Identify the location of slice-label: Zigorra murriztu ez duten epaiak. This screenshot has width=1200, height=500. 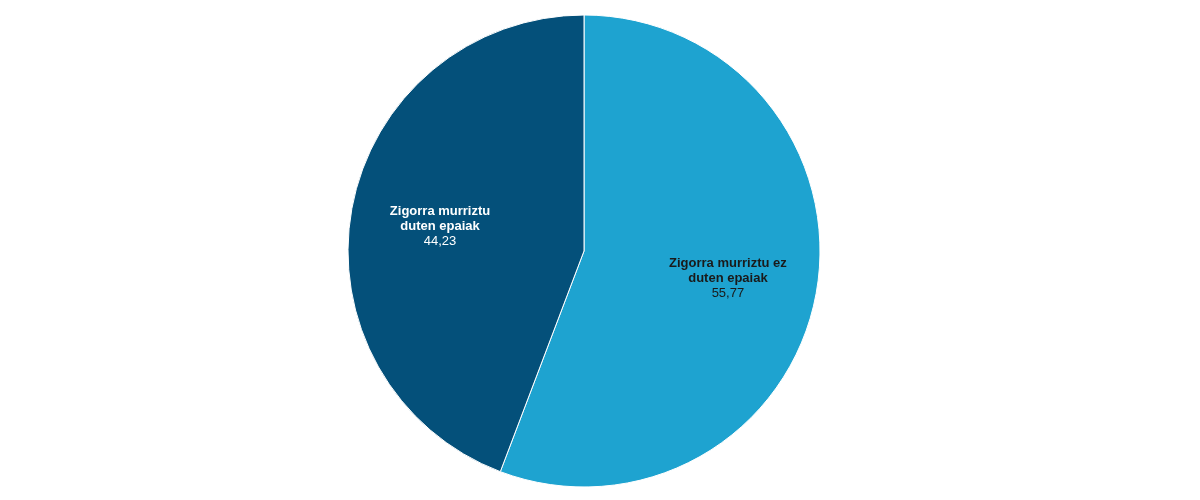
(728, 269).